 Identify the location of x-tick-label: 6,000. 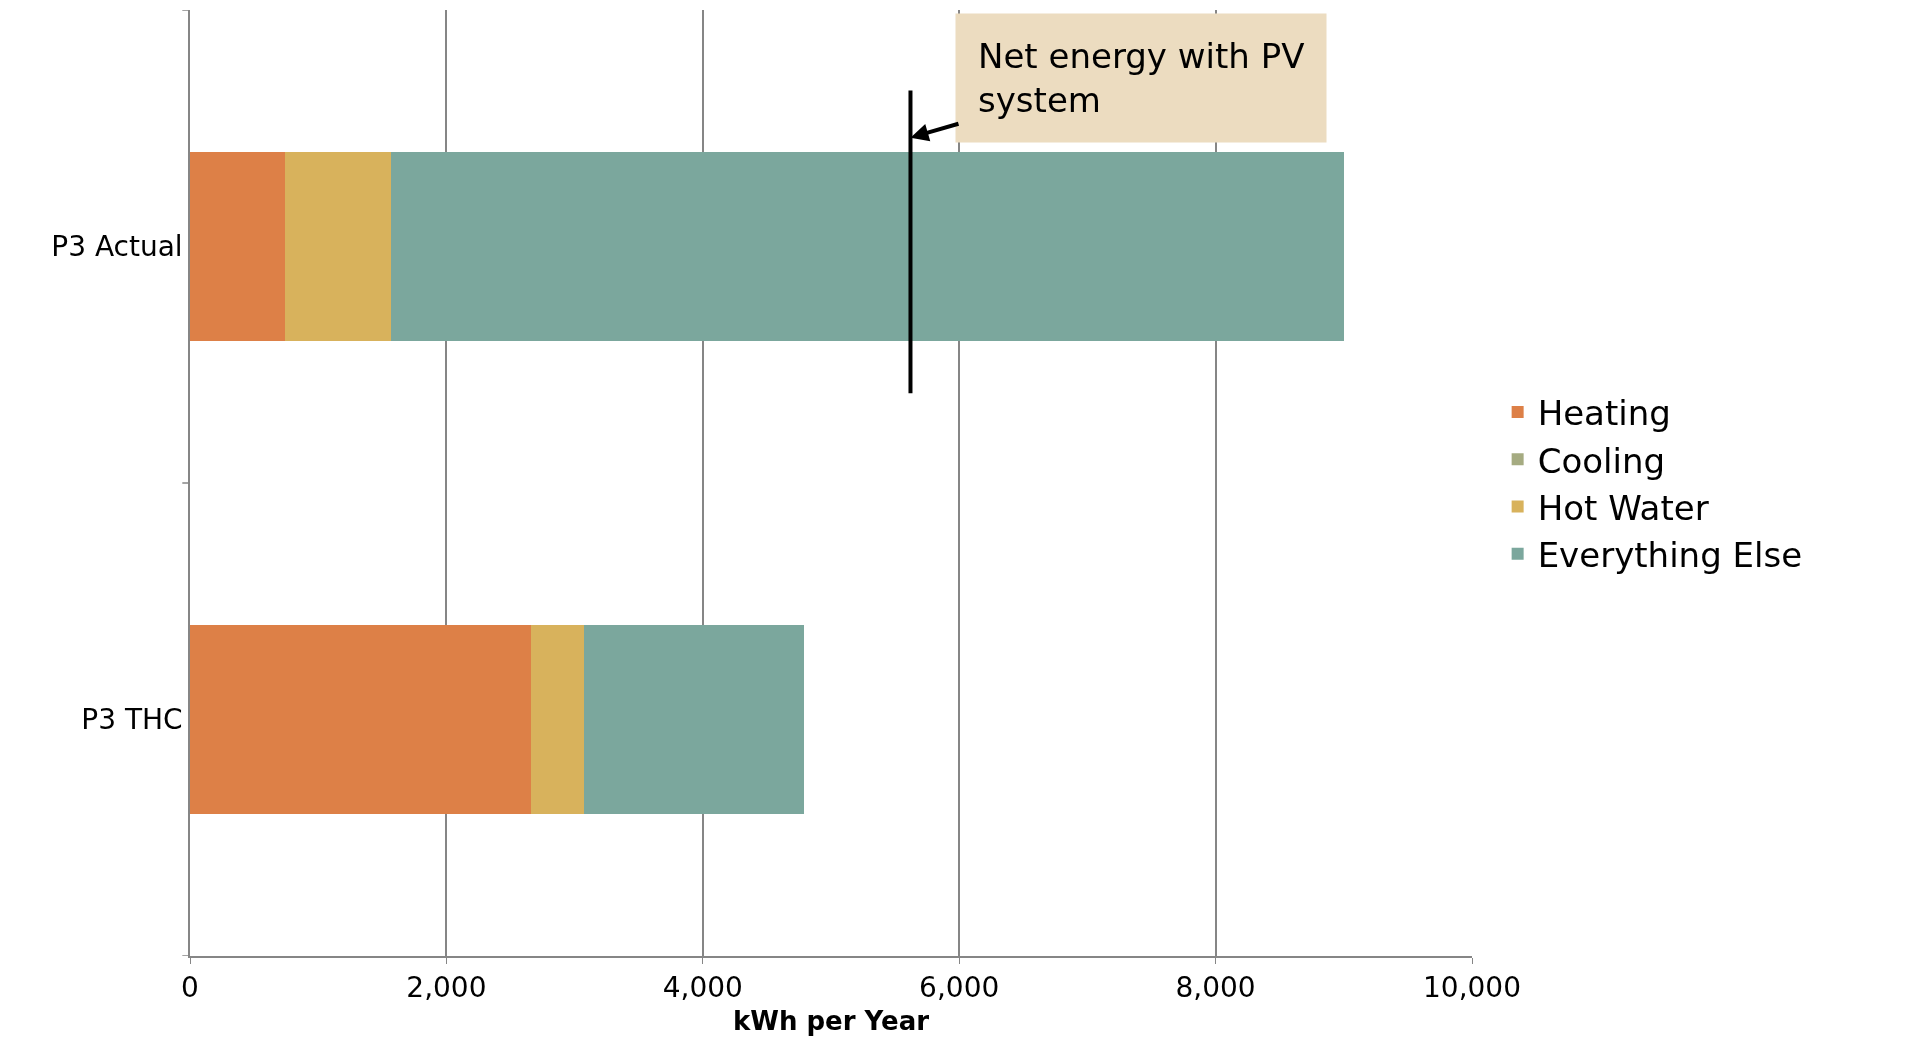
(959, 988).